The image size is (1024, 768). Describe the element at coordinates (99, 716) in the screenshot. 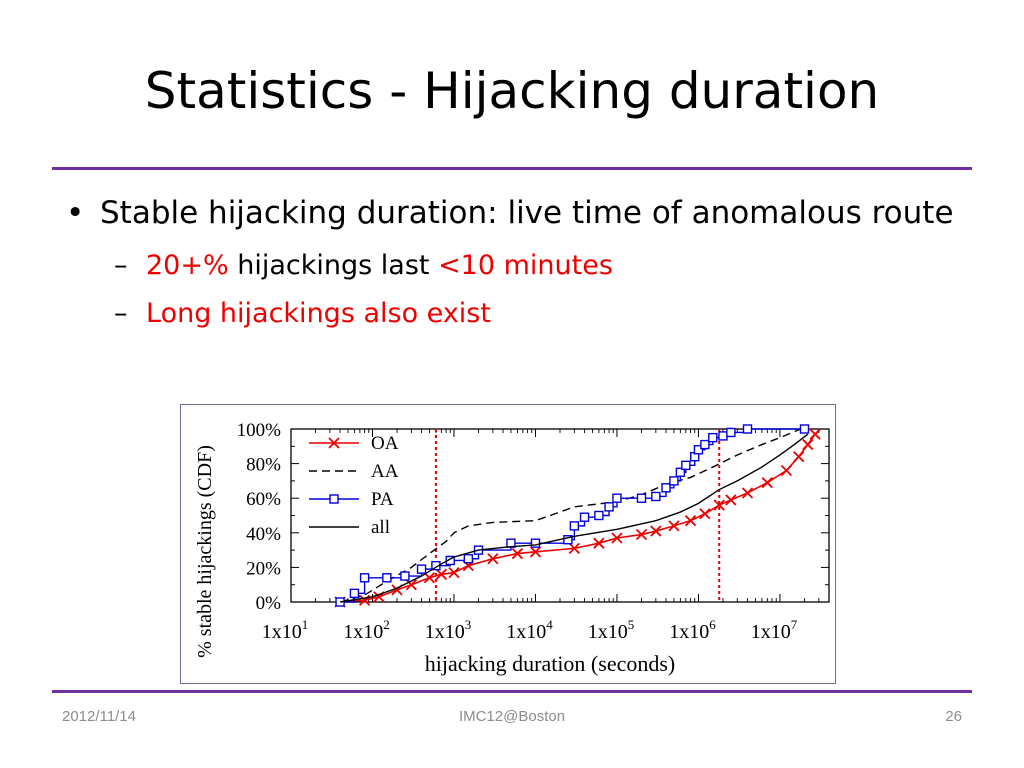

I see `footer-date: 2012/11/14` at that location.